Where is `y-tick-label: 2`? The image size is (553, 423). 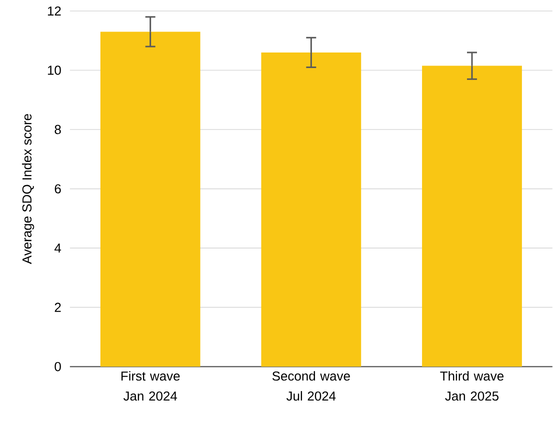 y-tick-label: 2 is located at coordinates (57, 307).